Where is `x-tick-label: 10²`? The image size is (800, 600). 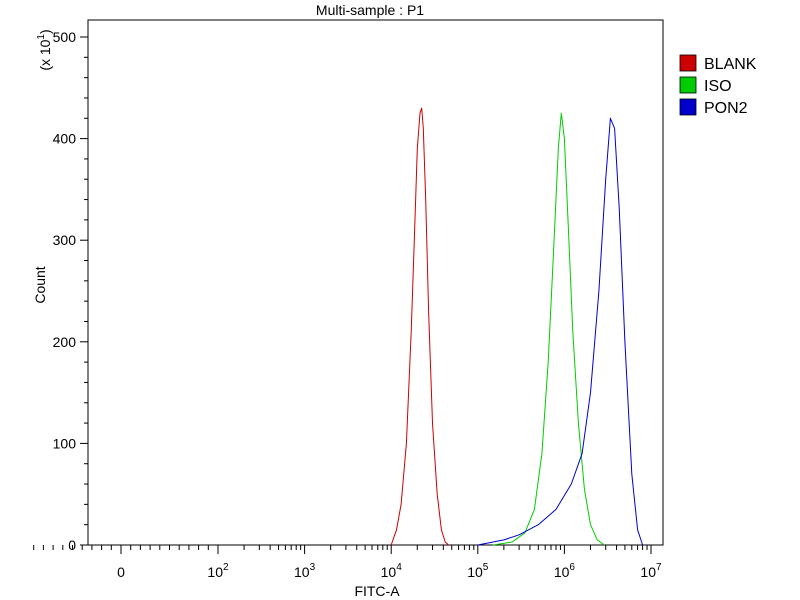
x-tick-label: 10² is located at coordinates (218, 571).